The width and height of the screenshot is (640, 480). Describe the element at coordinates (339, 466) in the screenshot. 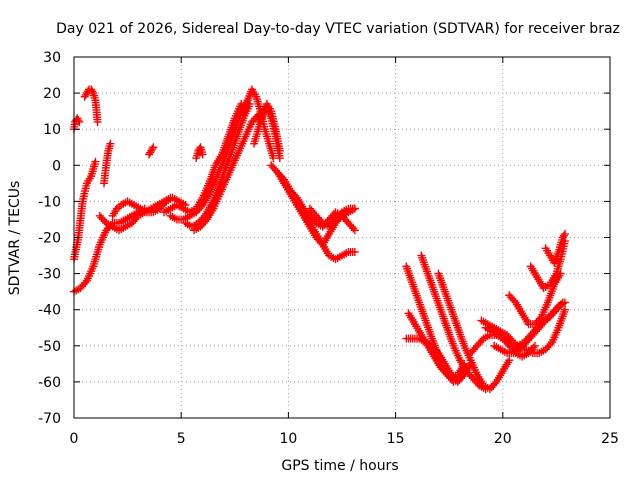

I see `x-axis-label: GPS time / hours` at that location.